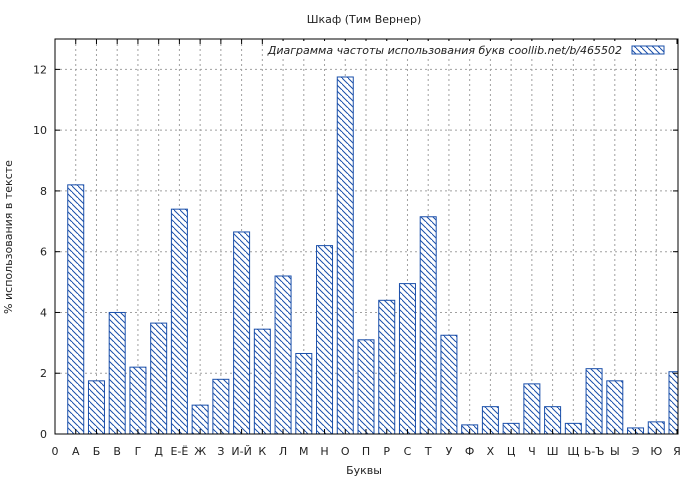 This screenshot has height=480, width=700. What do you see at coordinates (491, 451) in the screenshot?
I see `x-tick-label: Х` at bounding box center [491, 451].